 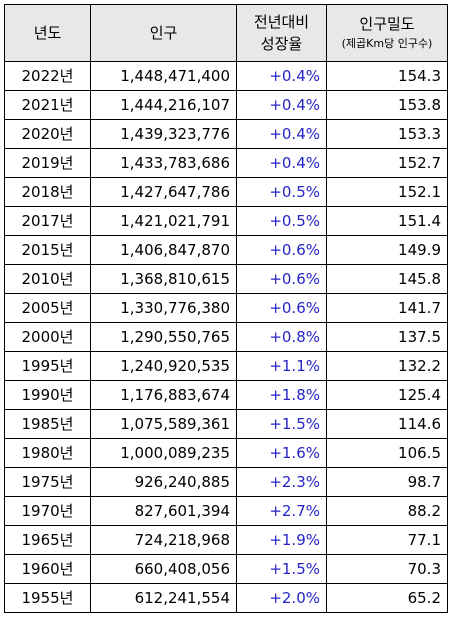 I want to click on table-row: 1975년 926,240,885 +2.3% 98.7, so click(x=226, y=482).